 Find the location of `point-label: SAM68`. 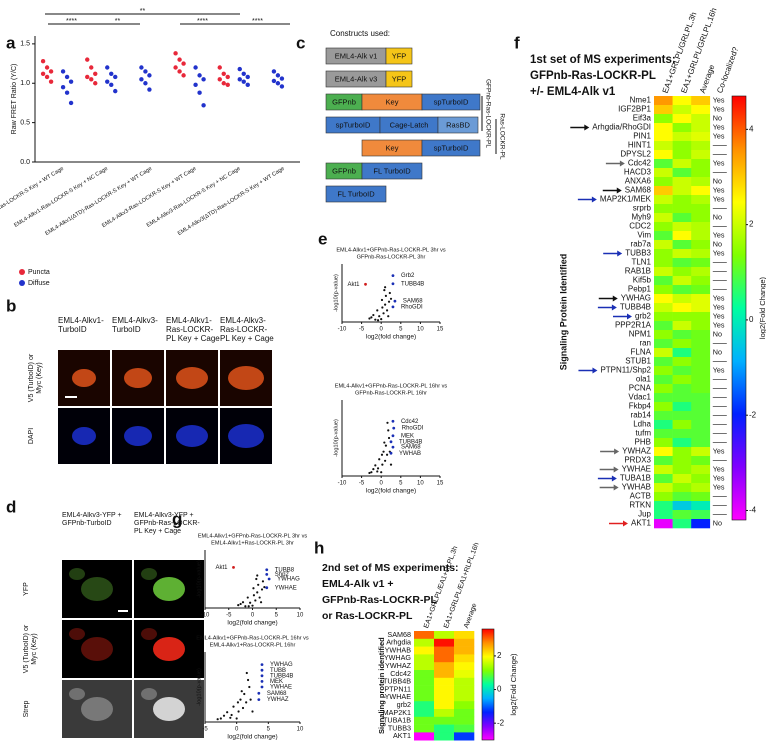

point-label: SAM68 is located at coordinates (413, 302).